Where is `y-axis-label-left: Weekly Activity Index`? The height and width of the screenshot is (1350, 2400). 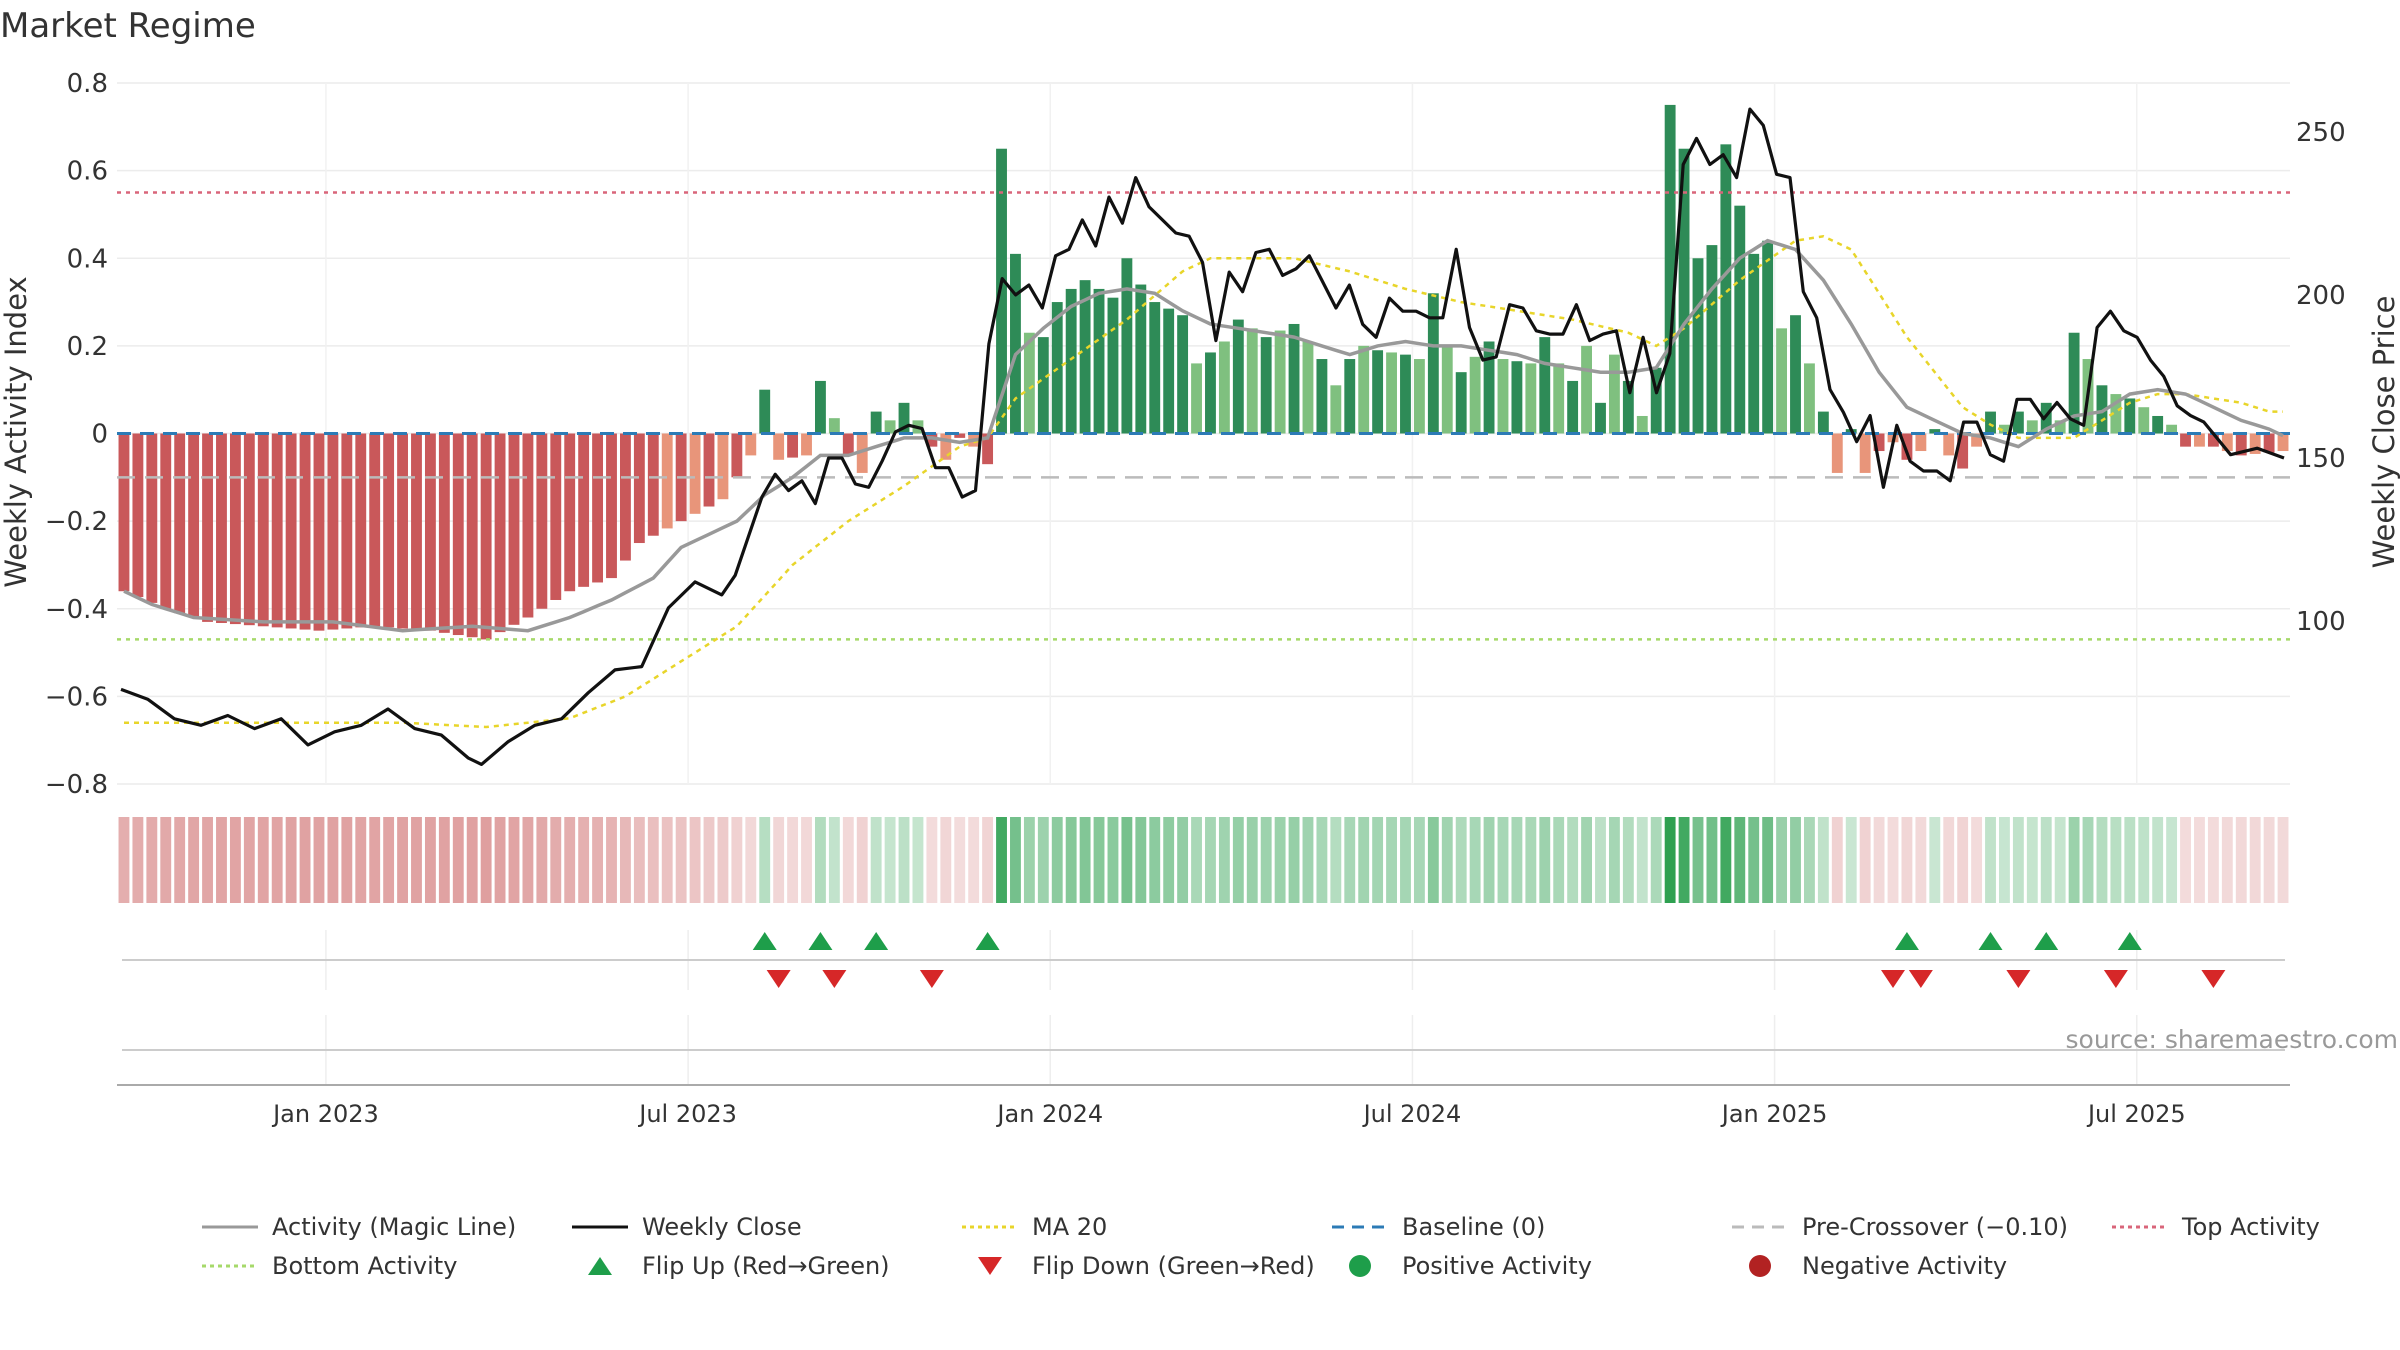 y-axis-label-left: Weekly Activity Index is located at coordinates (16, 431).